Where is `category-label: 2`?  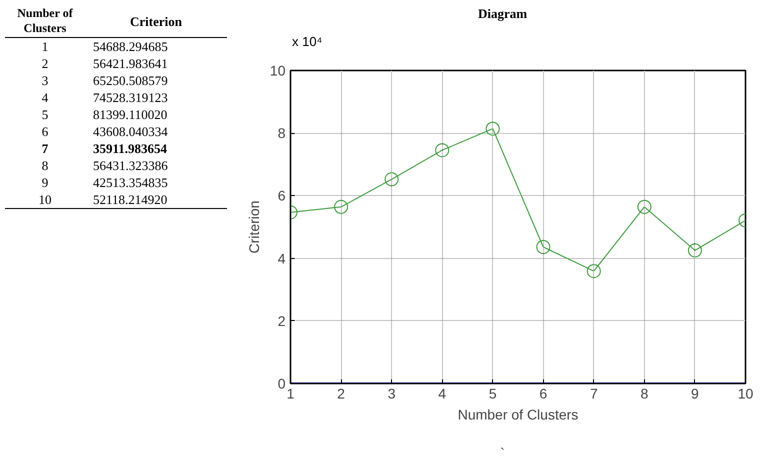
category-label: 2 is located at coordinates (45, 63).